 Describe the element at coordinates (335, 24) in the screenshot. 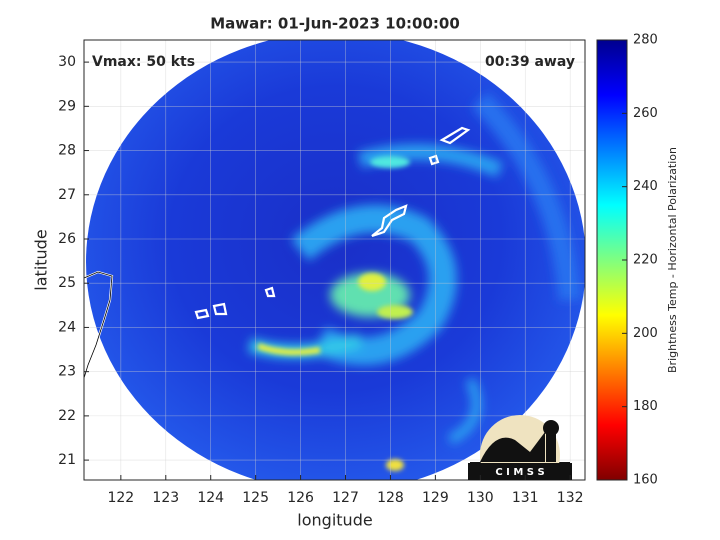

I see `title: Mawar: 01-Jun-2023 10:00:00` at that location.